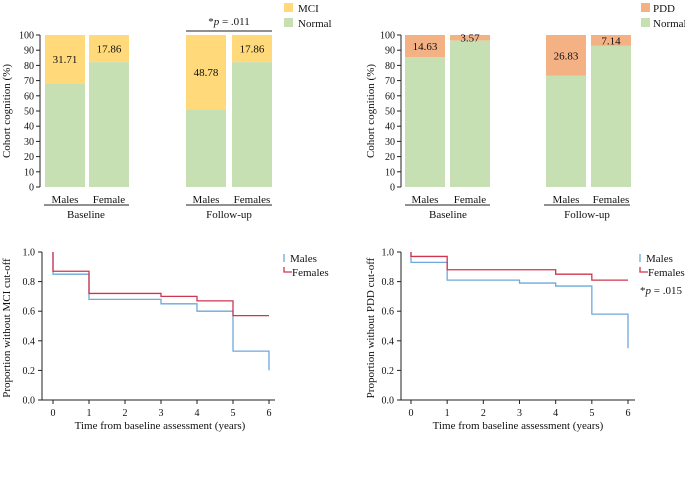  Describe the element at coordinates (269, 413) in the screenshot. I see `mci_km-xtick-label: 6` at that location.